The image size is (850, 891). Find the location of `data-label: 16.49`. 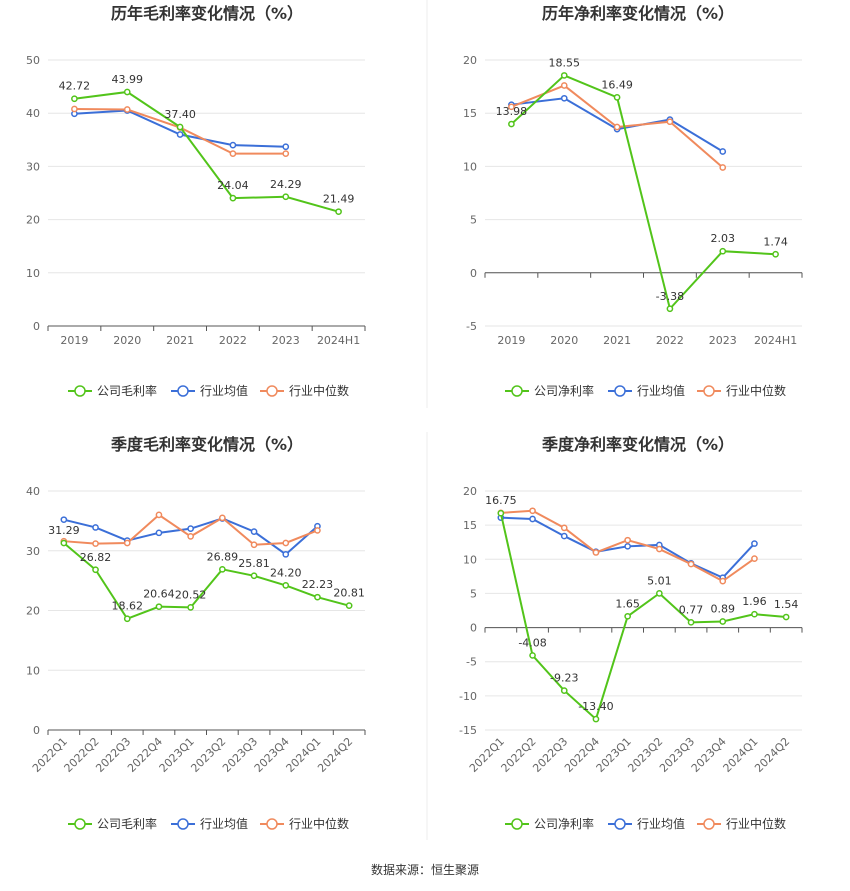

data-label: 16.49 is located at coordinates (617, 84).